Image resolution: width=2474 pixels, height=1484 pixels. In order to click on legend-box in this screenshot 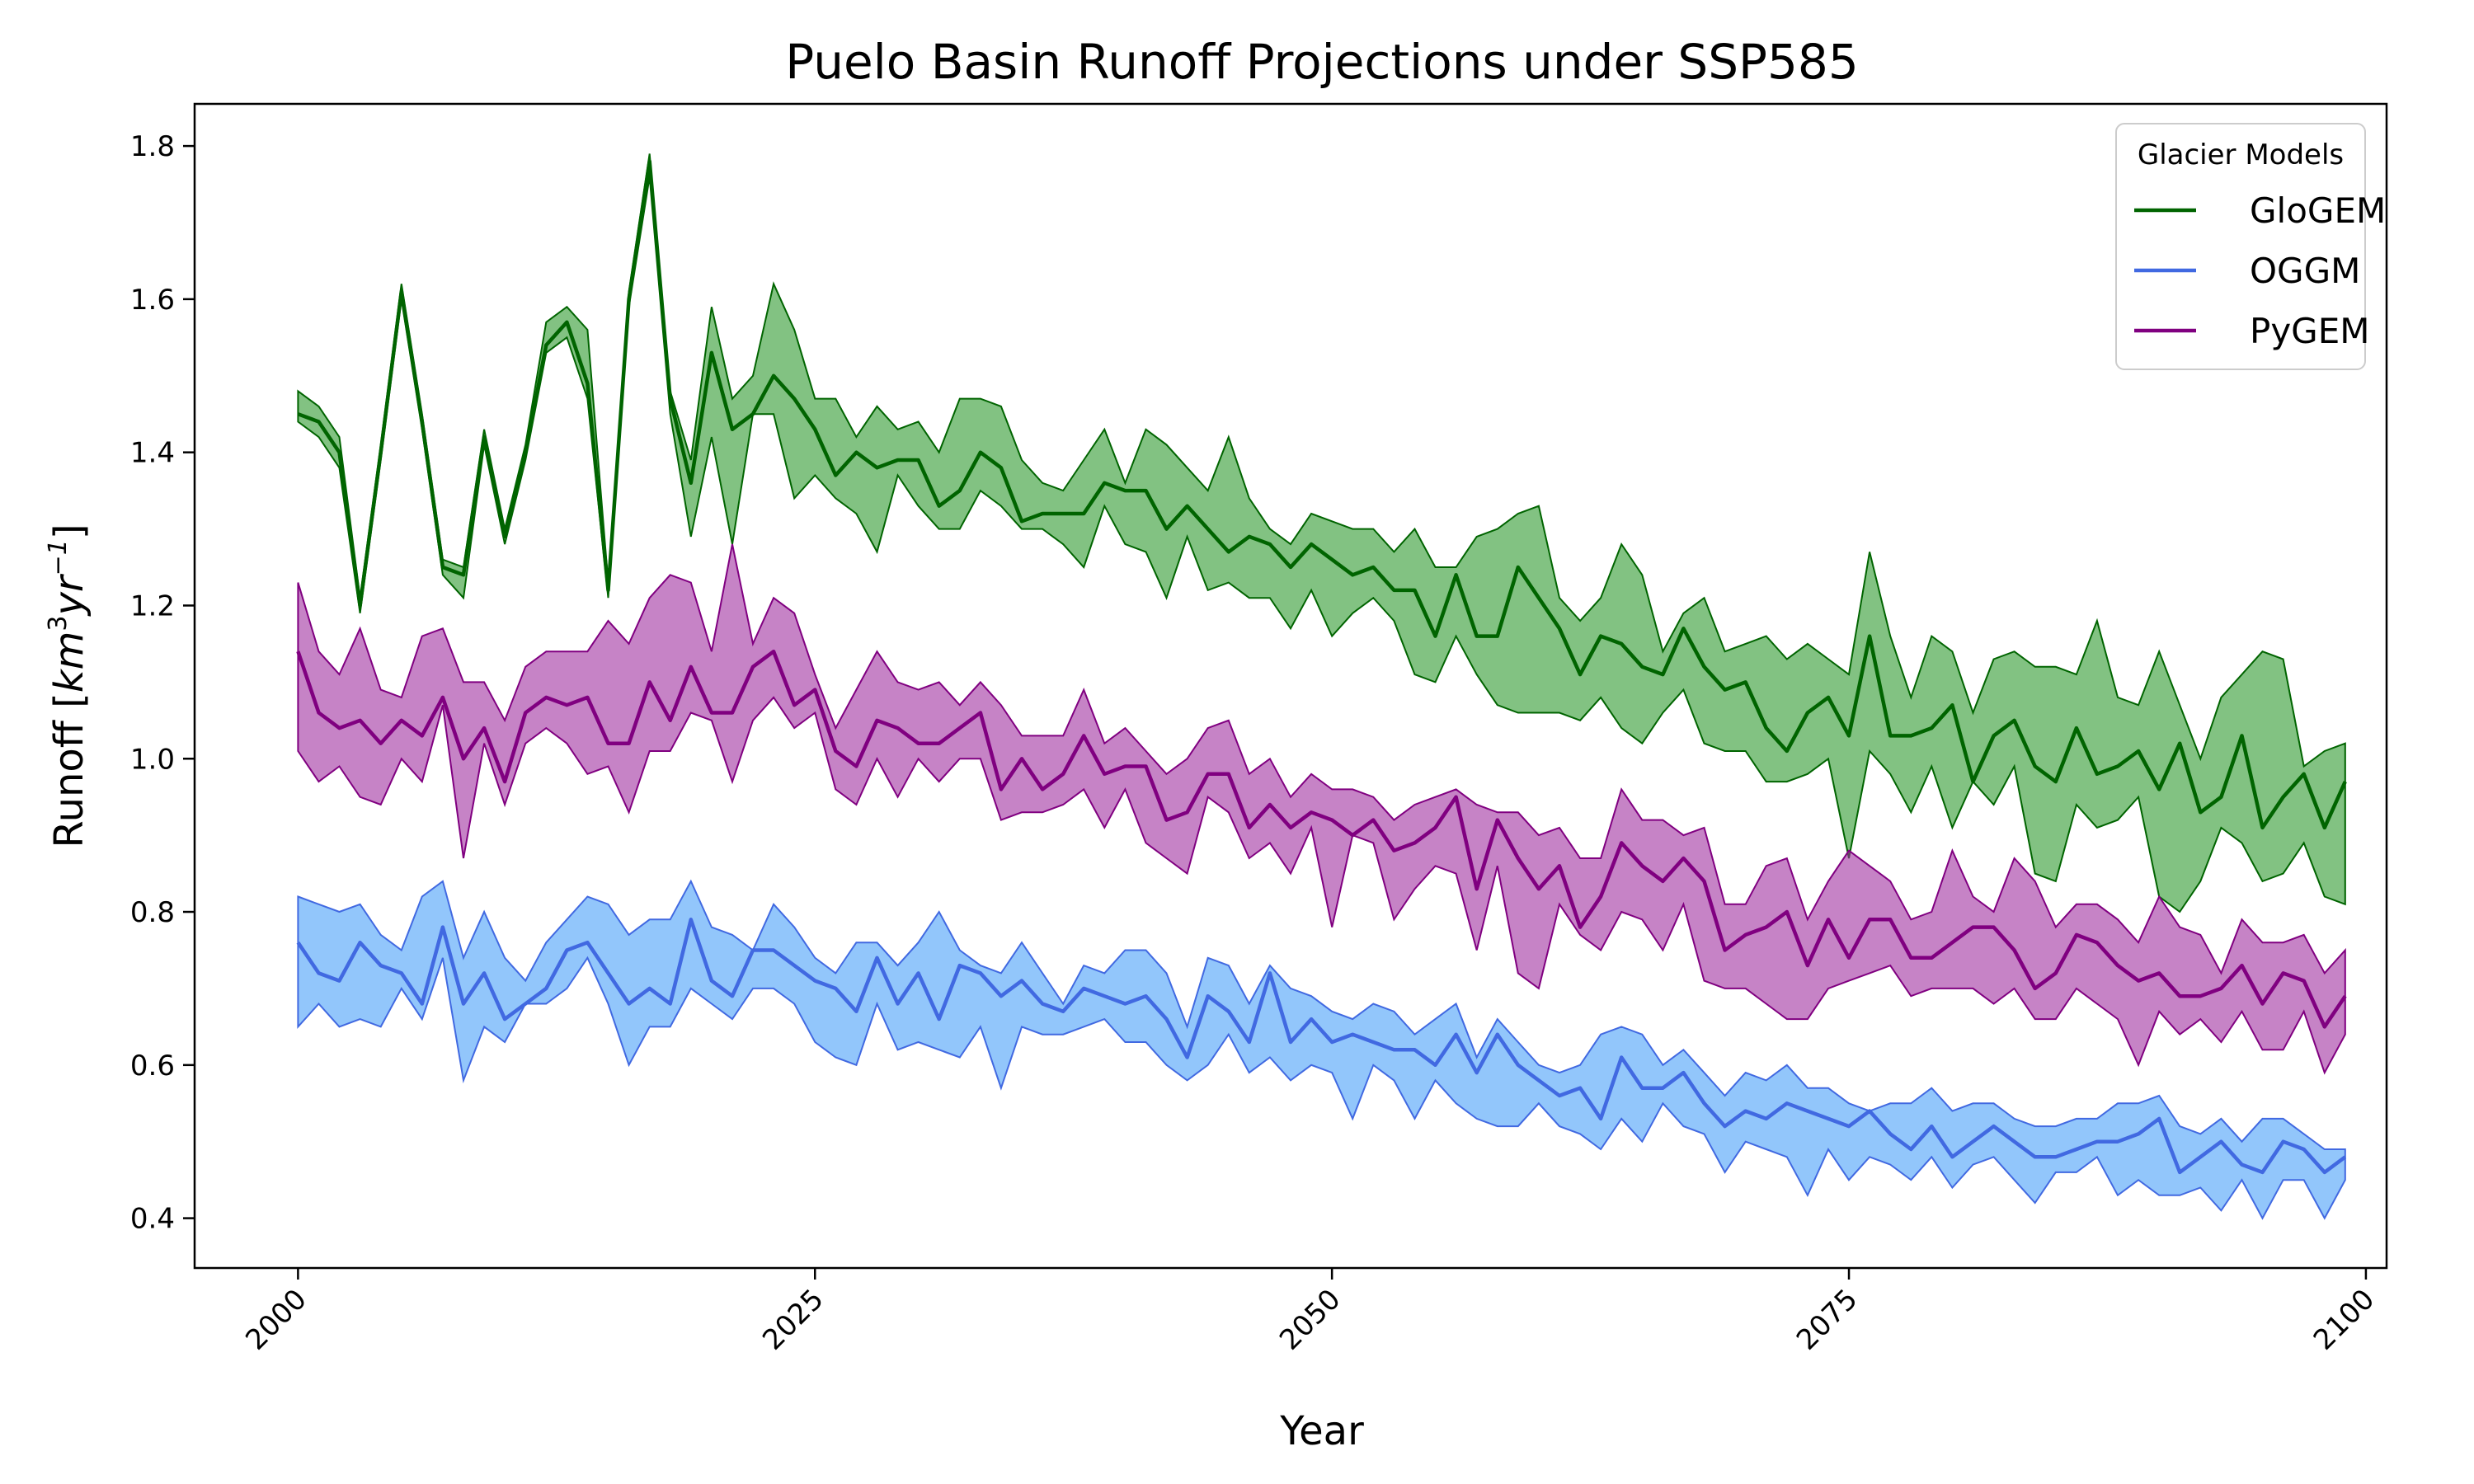, I will do `click(2240, 246)`.